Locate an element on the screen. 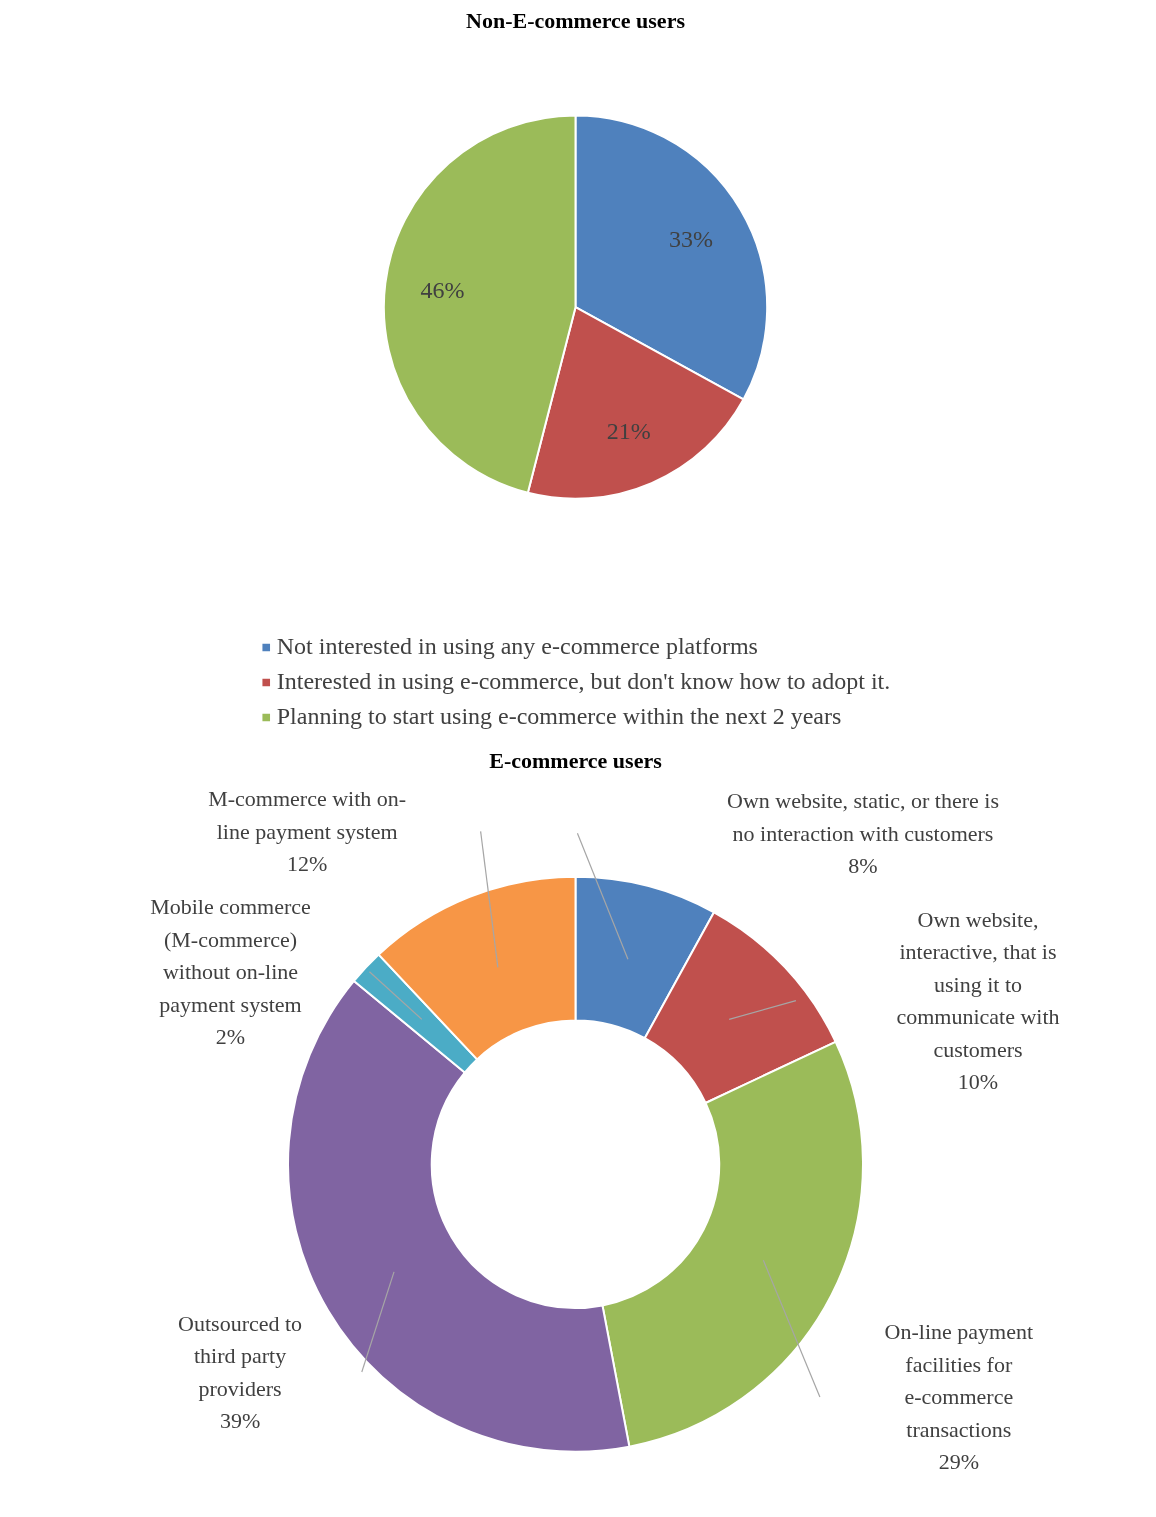 This screenshot has height=1517, width=1156. slice-label: Mobile commerce (M-commerce) without on-line payment system is located at coordinates (230, 955).